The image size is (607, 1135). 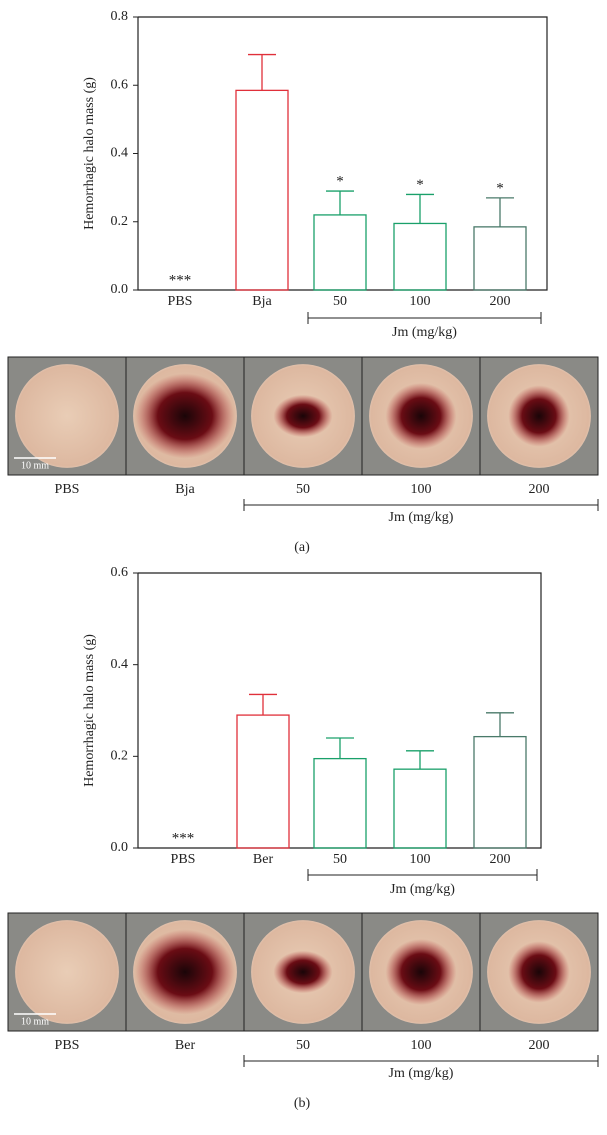 I want to click on x-tick-label: Bja, so click(x=262, y=301).